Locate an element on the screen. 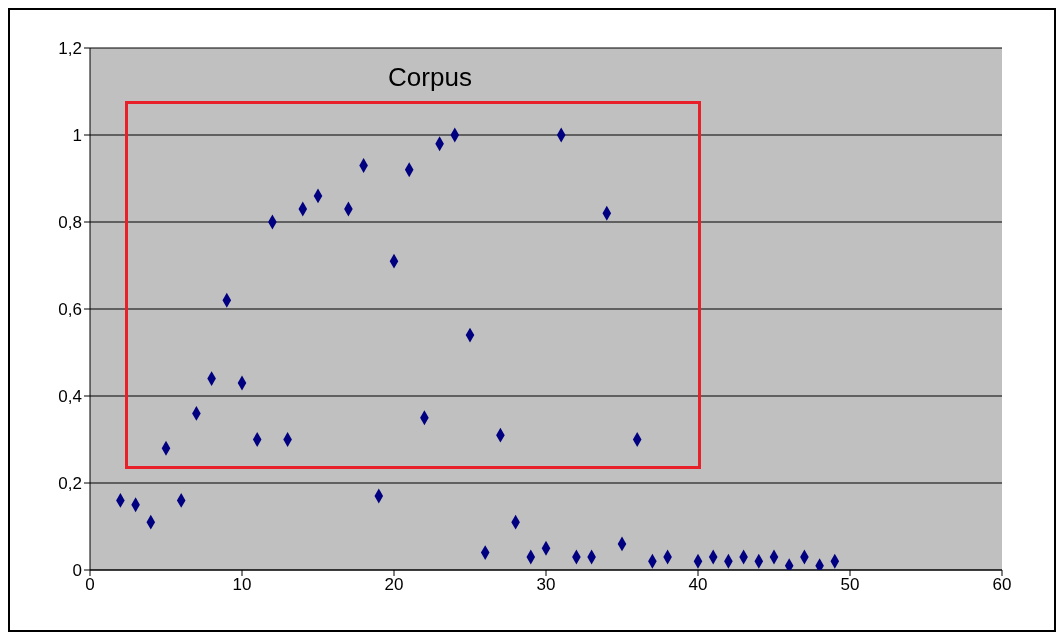 Image resolution: width=1064 pixels, height=640 pixels. x-tick-label: 50 is located at coordinates (850, 585).